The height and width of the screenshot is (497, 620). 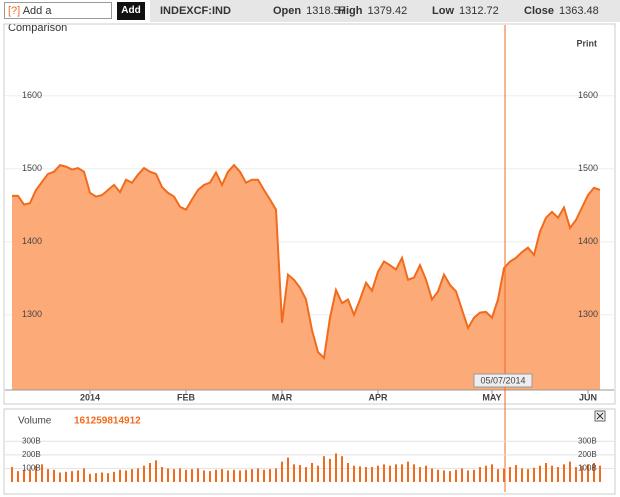 I want to click on y-tick-label: 300B, so click(x=31, y=440).